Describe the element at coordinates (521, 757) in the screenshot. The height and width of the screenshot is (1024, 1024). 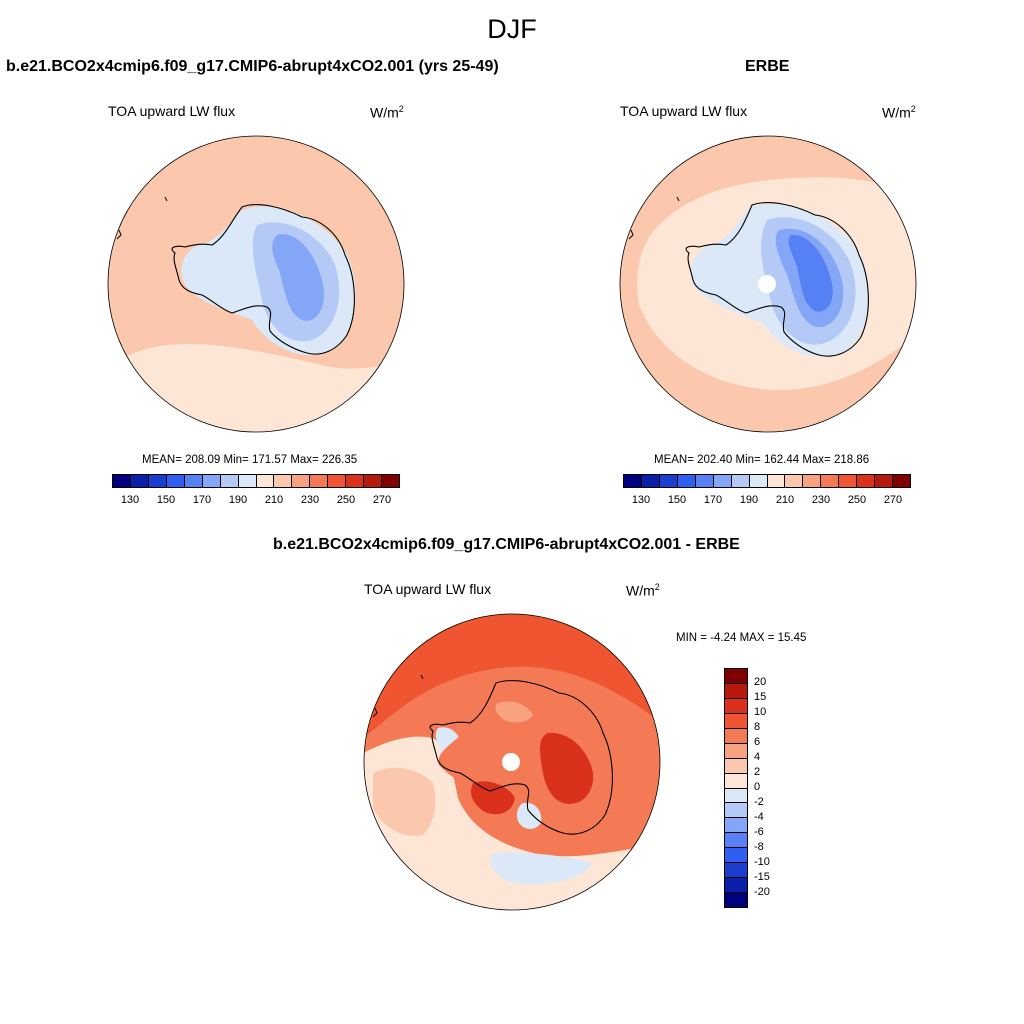
I see `panel3-coastline` at that location.